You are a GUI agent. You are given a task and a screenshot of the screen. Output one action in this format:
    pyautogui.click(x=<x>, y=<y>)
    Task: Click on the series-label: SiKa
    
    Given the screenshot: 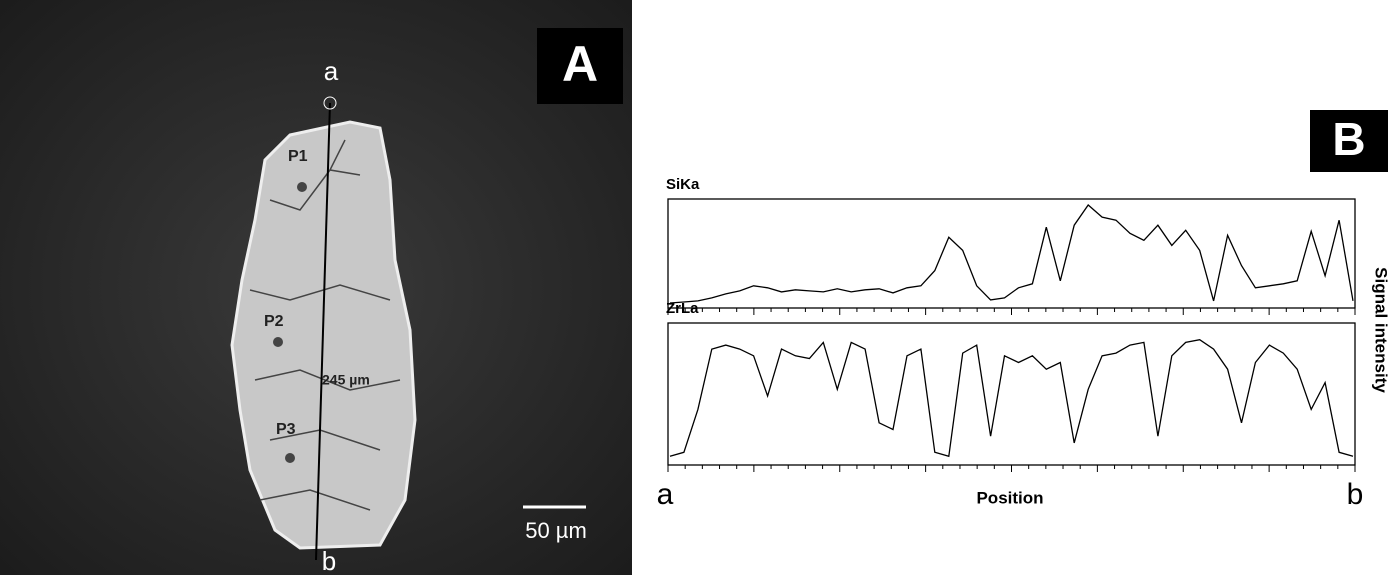 What is the action you would take?
    pyautogui.click(x=683, y=184)
    